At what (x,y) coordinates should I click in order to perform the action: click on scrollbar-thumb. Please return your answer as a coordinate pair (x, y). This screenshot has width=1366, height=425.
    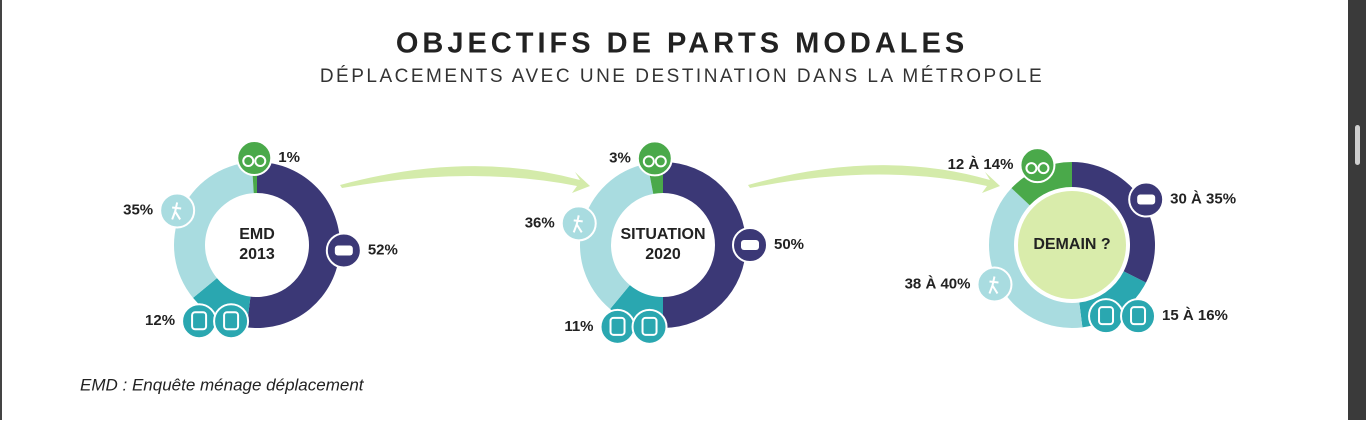
    Looking at the image, I should click on (1357, 145).